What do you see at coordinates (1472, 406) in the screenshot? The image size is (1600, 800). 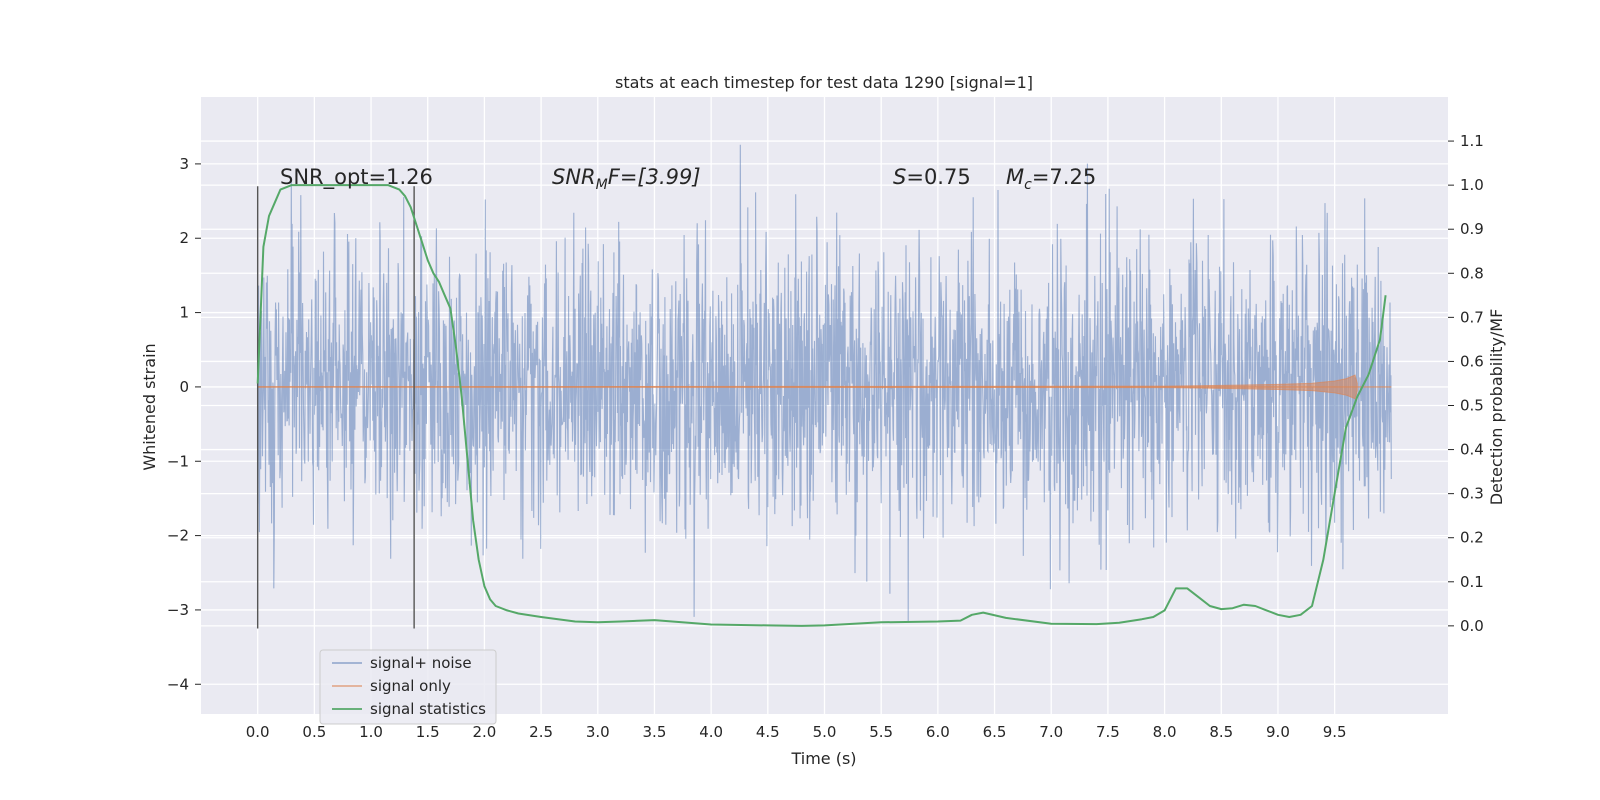 I see `y2-tick-5: 0.5` at bounding box center [1472, 406].